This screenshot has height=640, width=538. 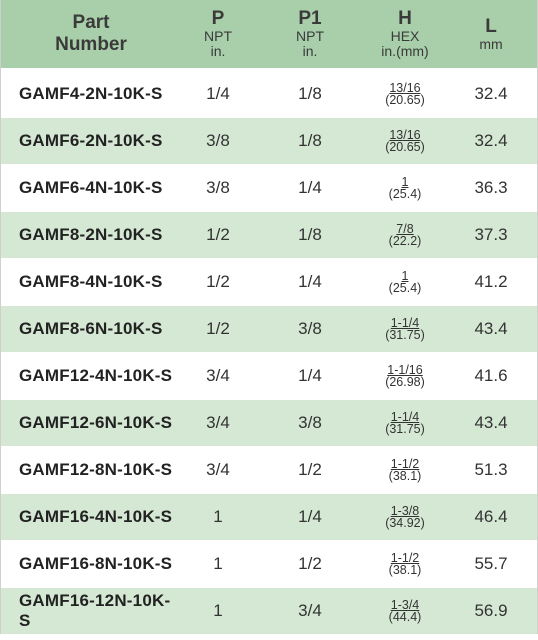 I want to click on table-row: GAMF16-8N-10K-S 1 1/2 1-1/2 (38.1) 55.7, so click(x=269, y=563).